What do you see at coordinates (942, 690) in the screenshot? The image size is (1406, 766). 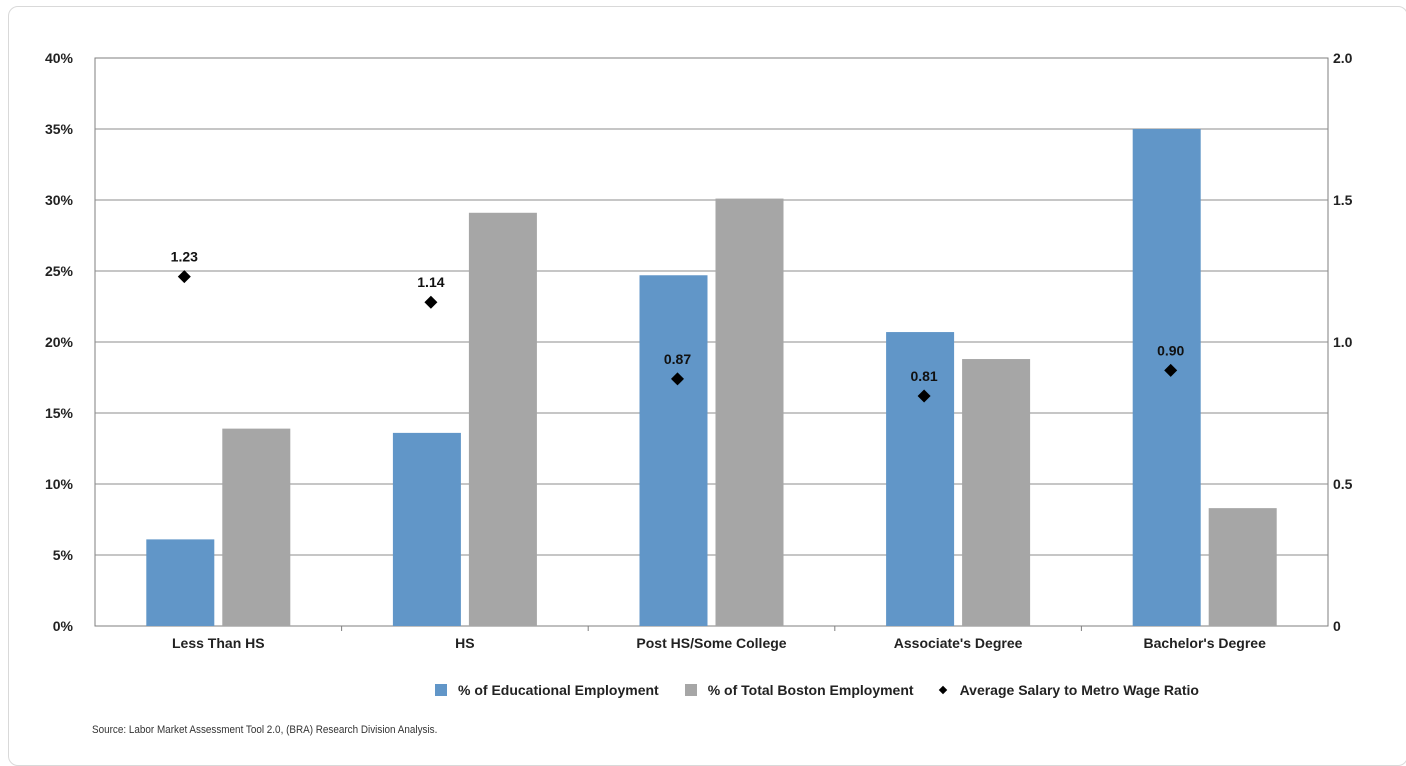 I see `legend-diamond-marker` at bounding box center [942, 690].